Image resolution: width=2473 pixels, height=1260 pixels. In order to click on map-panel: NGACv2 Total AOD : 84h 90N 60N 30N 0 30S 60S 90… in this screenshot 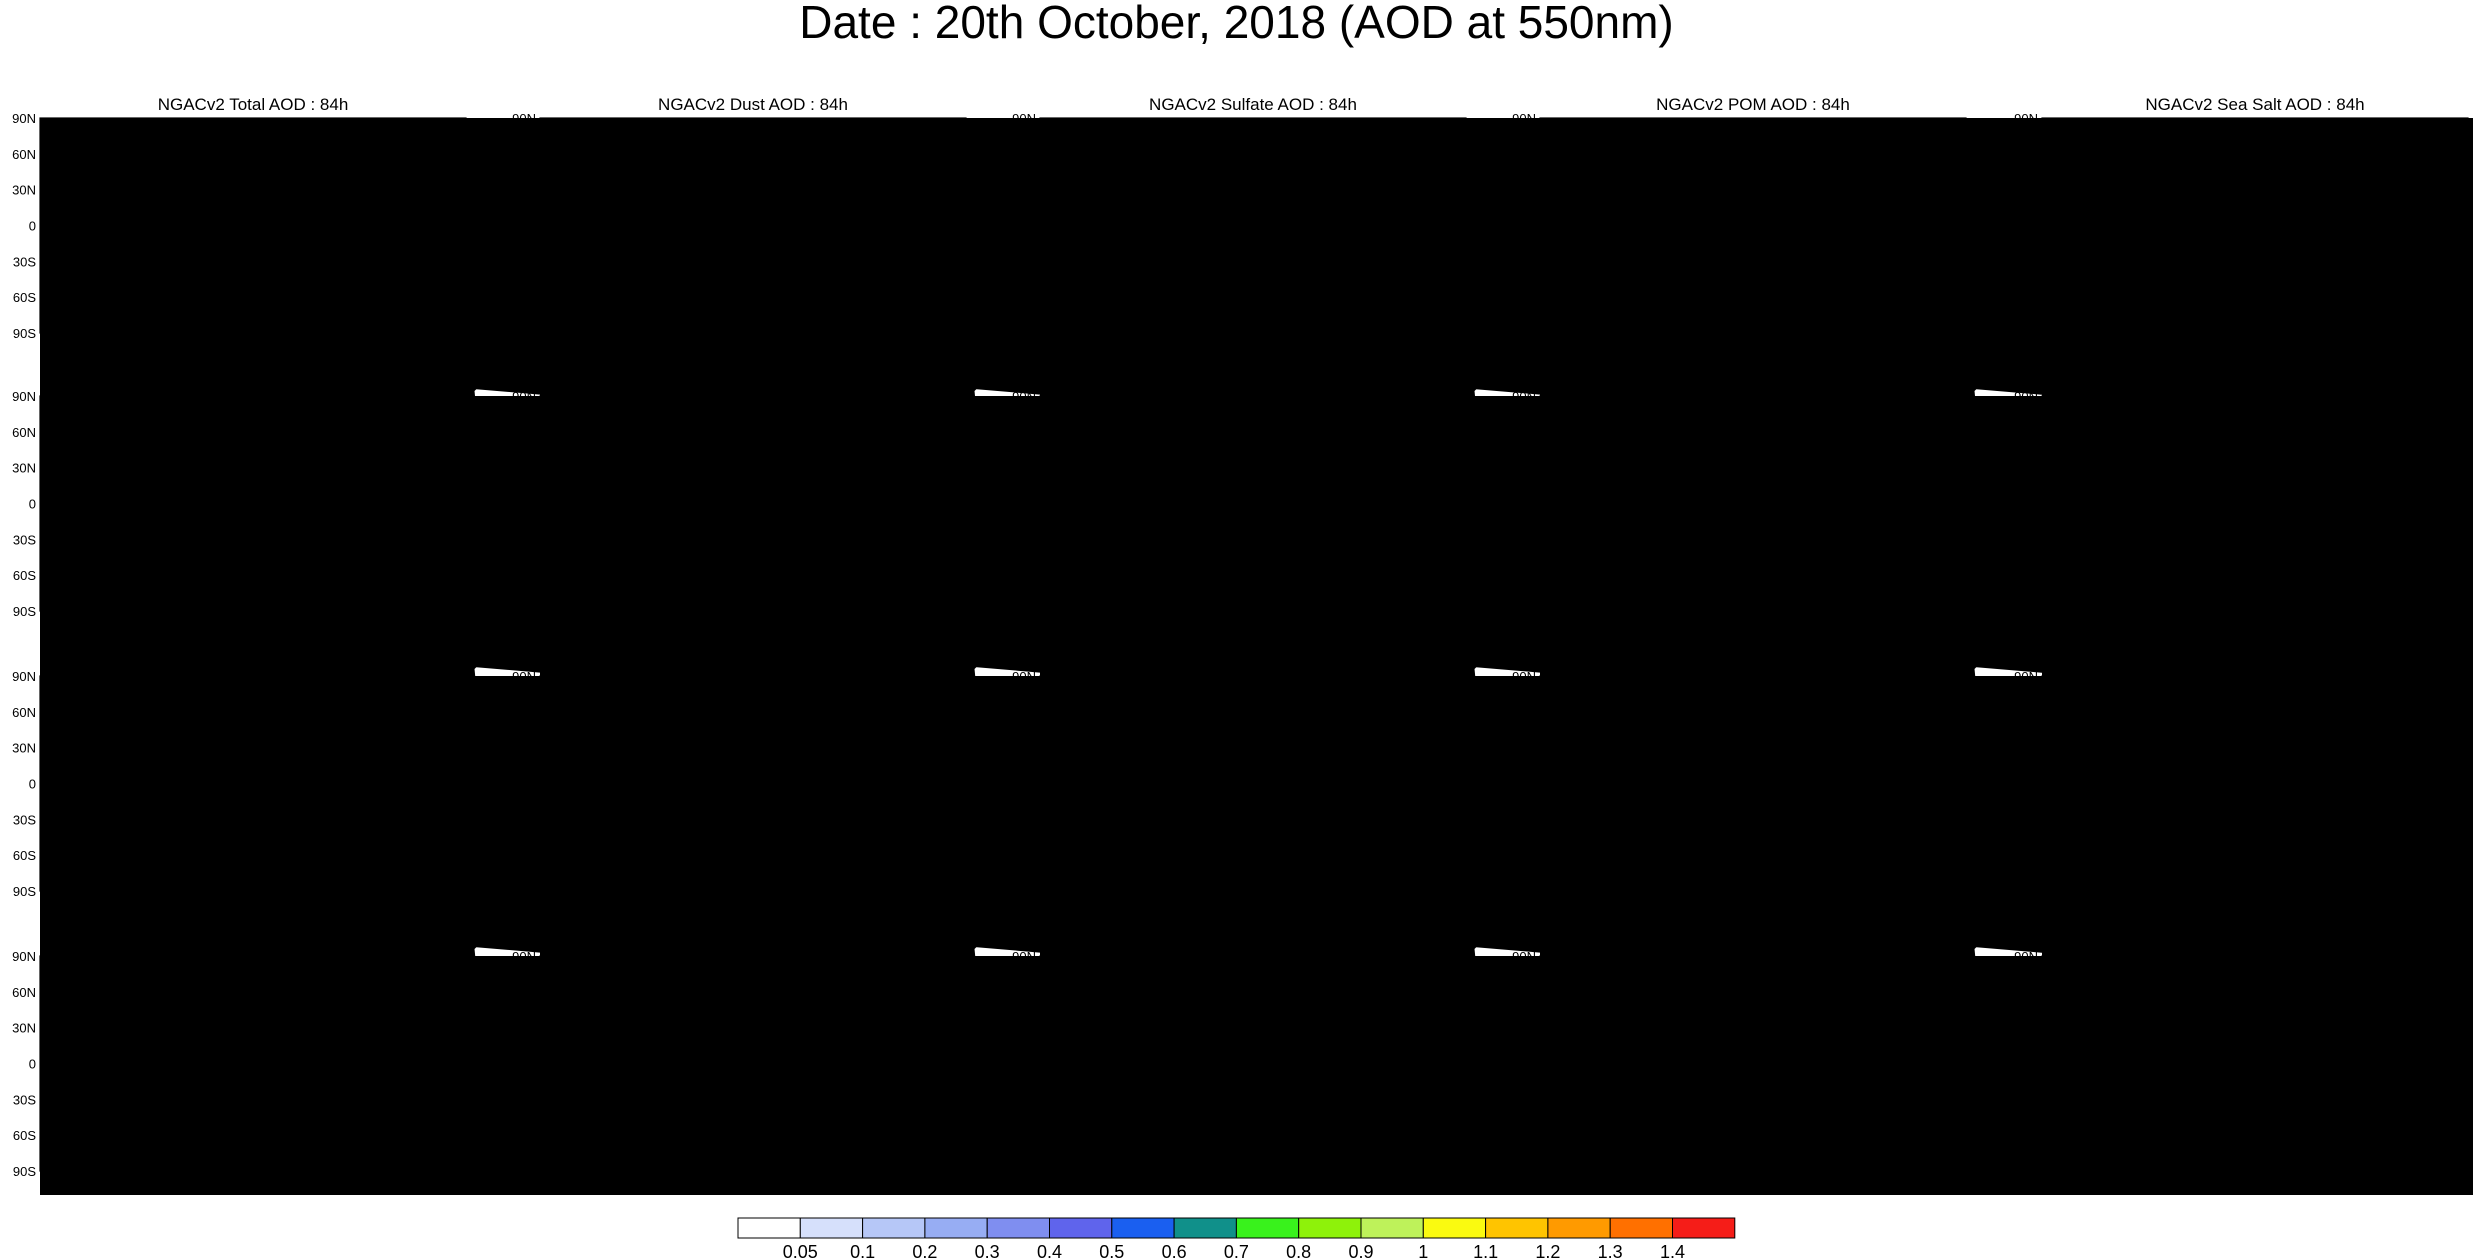, I will do `click(260, 226)`.